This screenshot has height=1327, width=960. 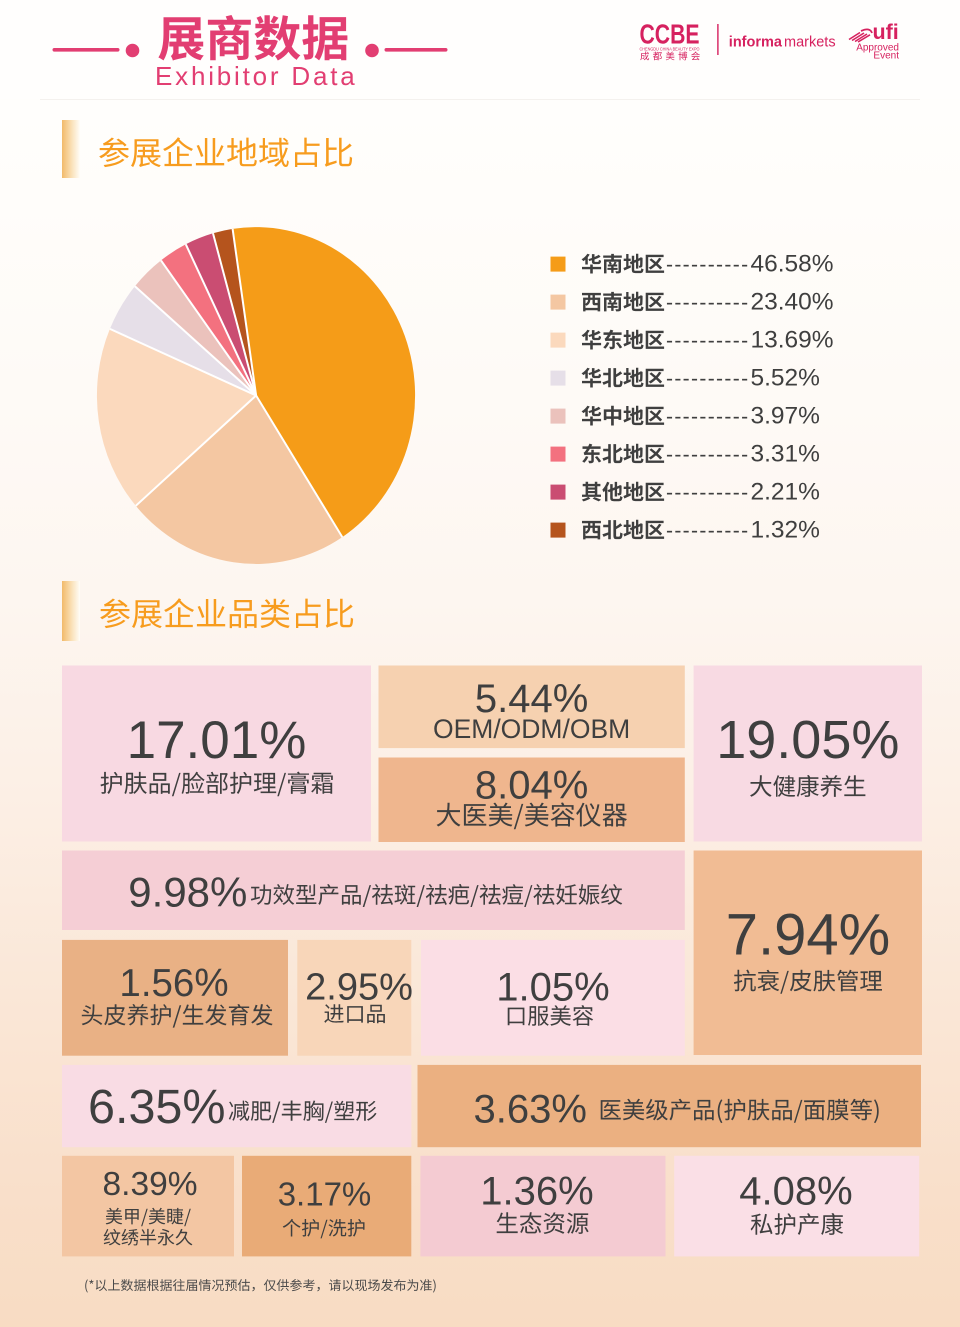 What do you see at coordinates (670, 34) in the screenshot?
I see `svg-text: CCBE` at bounding box center [670, 34].